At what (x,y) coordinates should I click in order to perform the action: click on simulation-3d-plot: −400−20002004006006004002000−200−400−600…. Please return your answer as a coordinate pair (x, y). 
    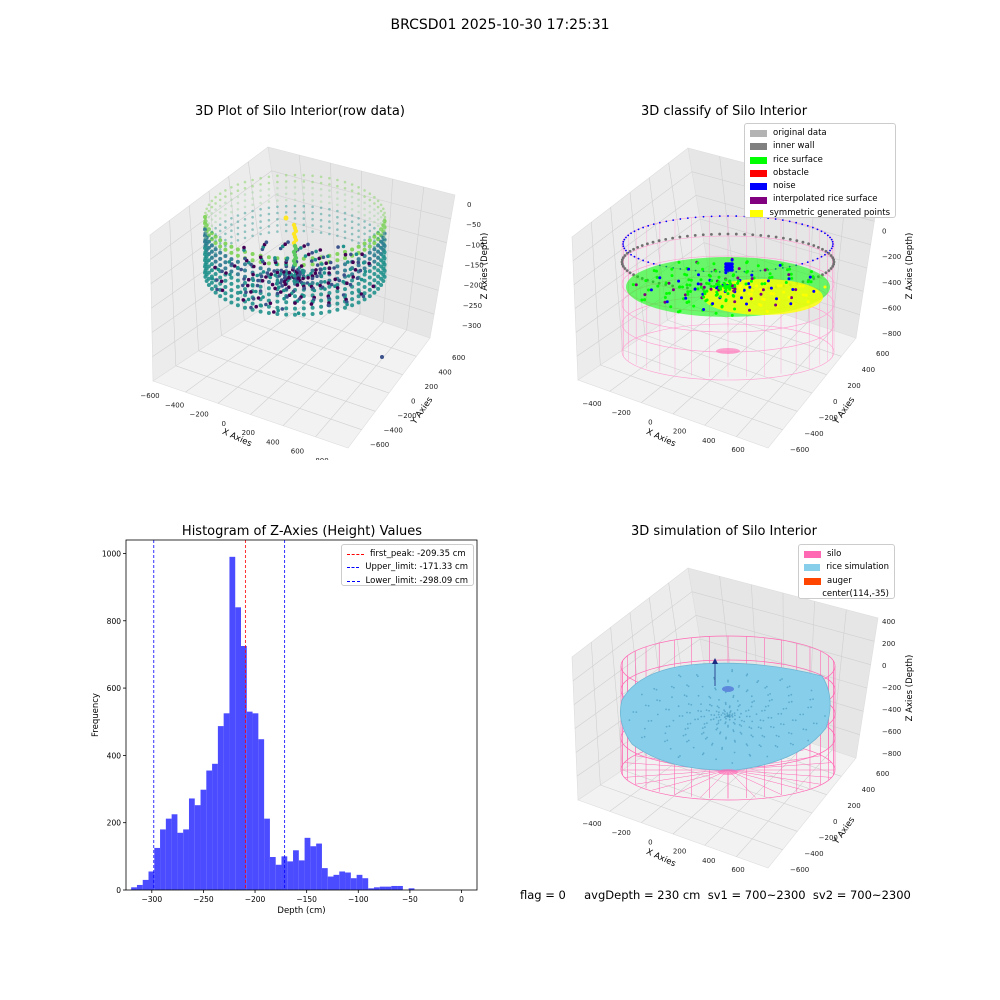
    Looking at the image, I should click on (743, 720).